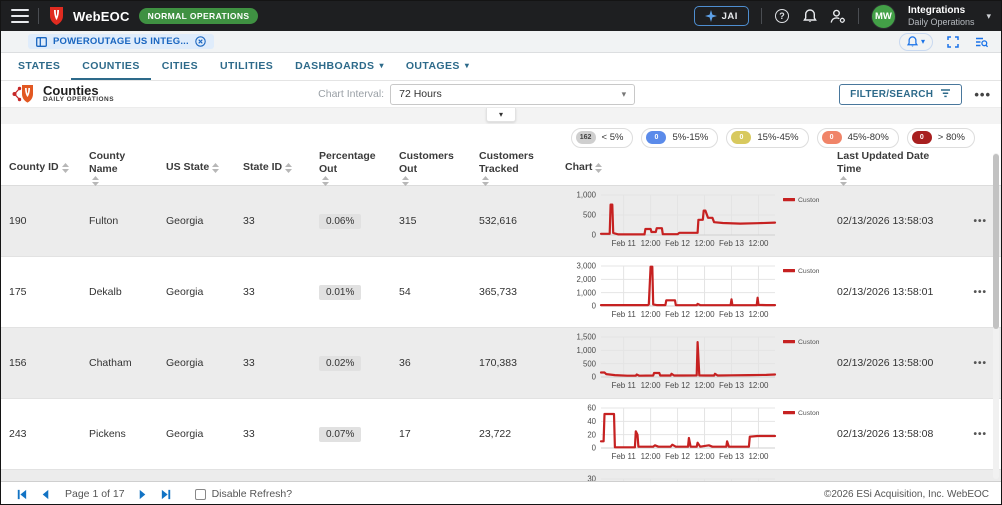  Describe the element at coordinates (56, 16) in the screenshot. I see `webeoc-shield-logo-icon` at that location.